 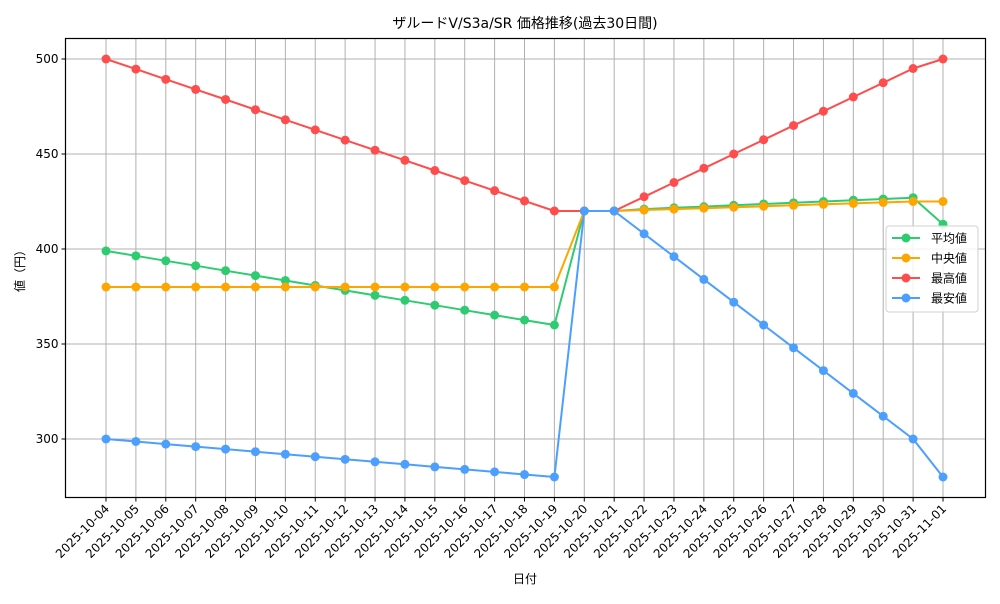 What do you see at coordinates (47, 154) in the screenshot?
I see `y-tick-label: 450` at bounding box center [47, 154].